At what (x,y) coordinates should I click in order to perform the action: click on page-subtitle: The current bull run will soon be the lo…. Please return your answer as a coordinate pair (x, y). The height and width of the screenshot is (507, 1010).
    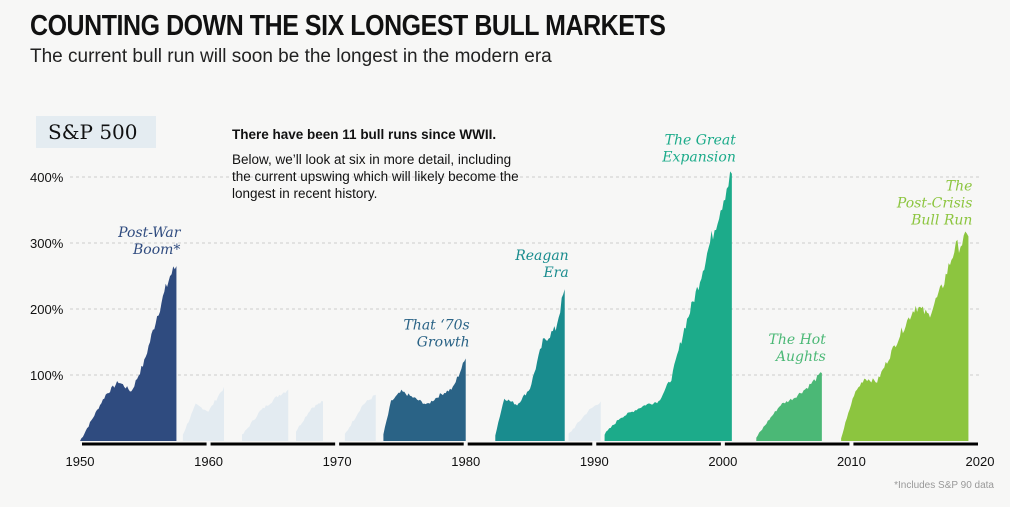
    Looking at the image, I should click on (291, 56).